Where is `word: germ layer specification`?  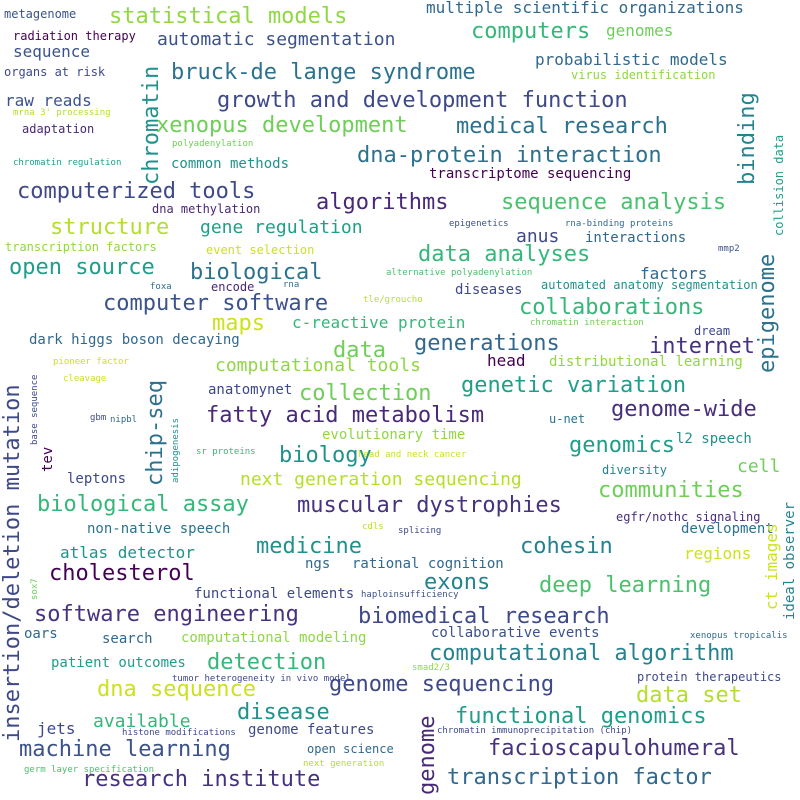 word: germ layer specification is located at coordinates (89, 770).